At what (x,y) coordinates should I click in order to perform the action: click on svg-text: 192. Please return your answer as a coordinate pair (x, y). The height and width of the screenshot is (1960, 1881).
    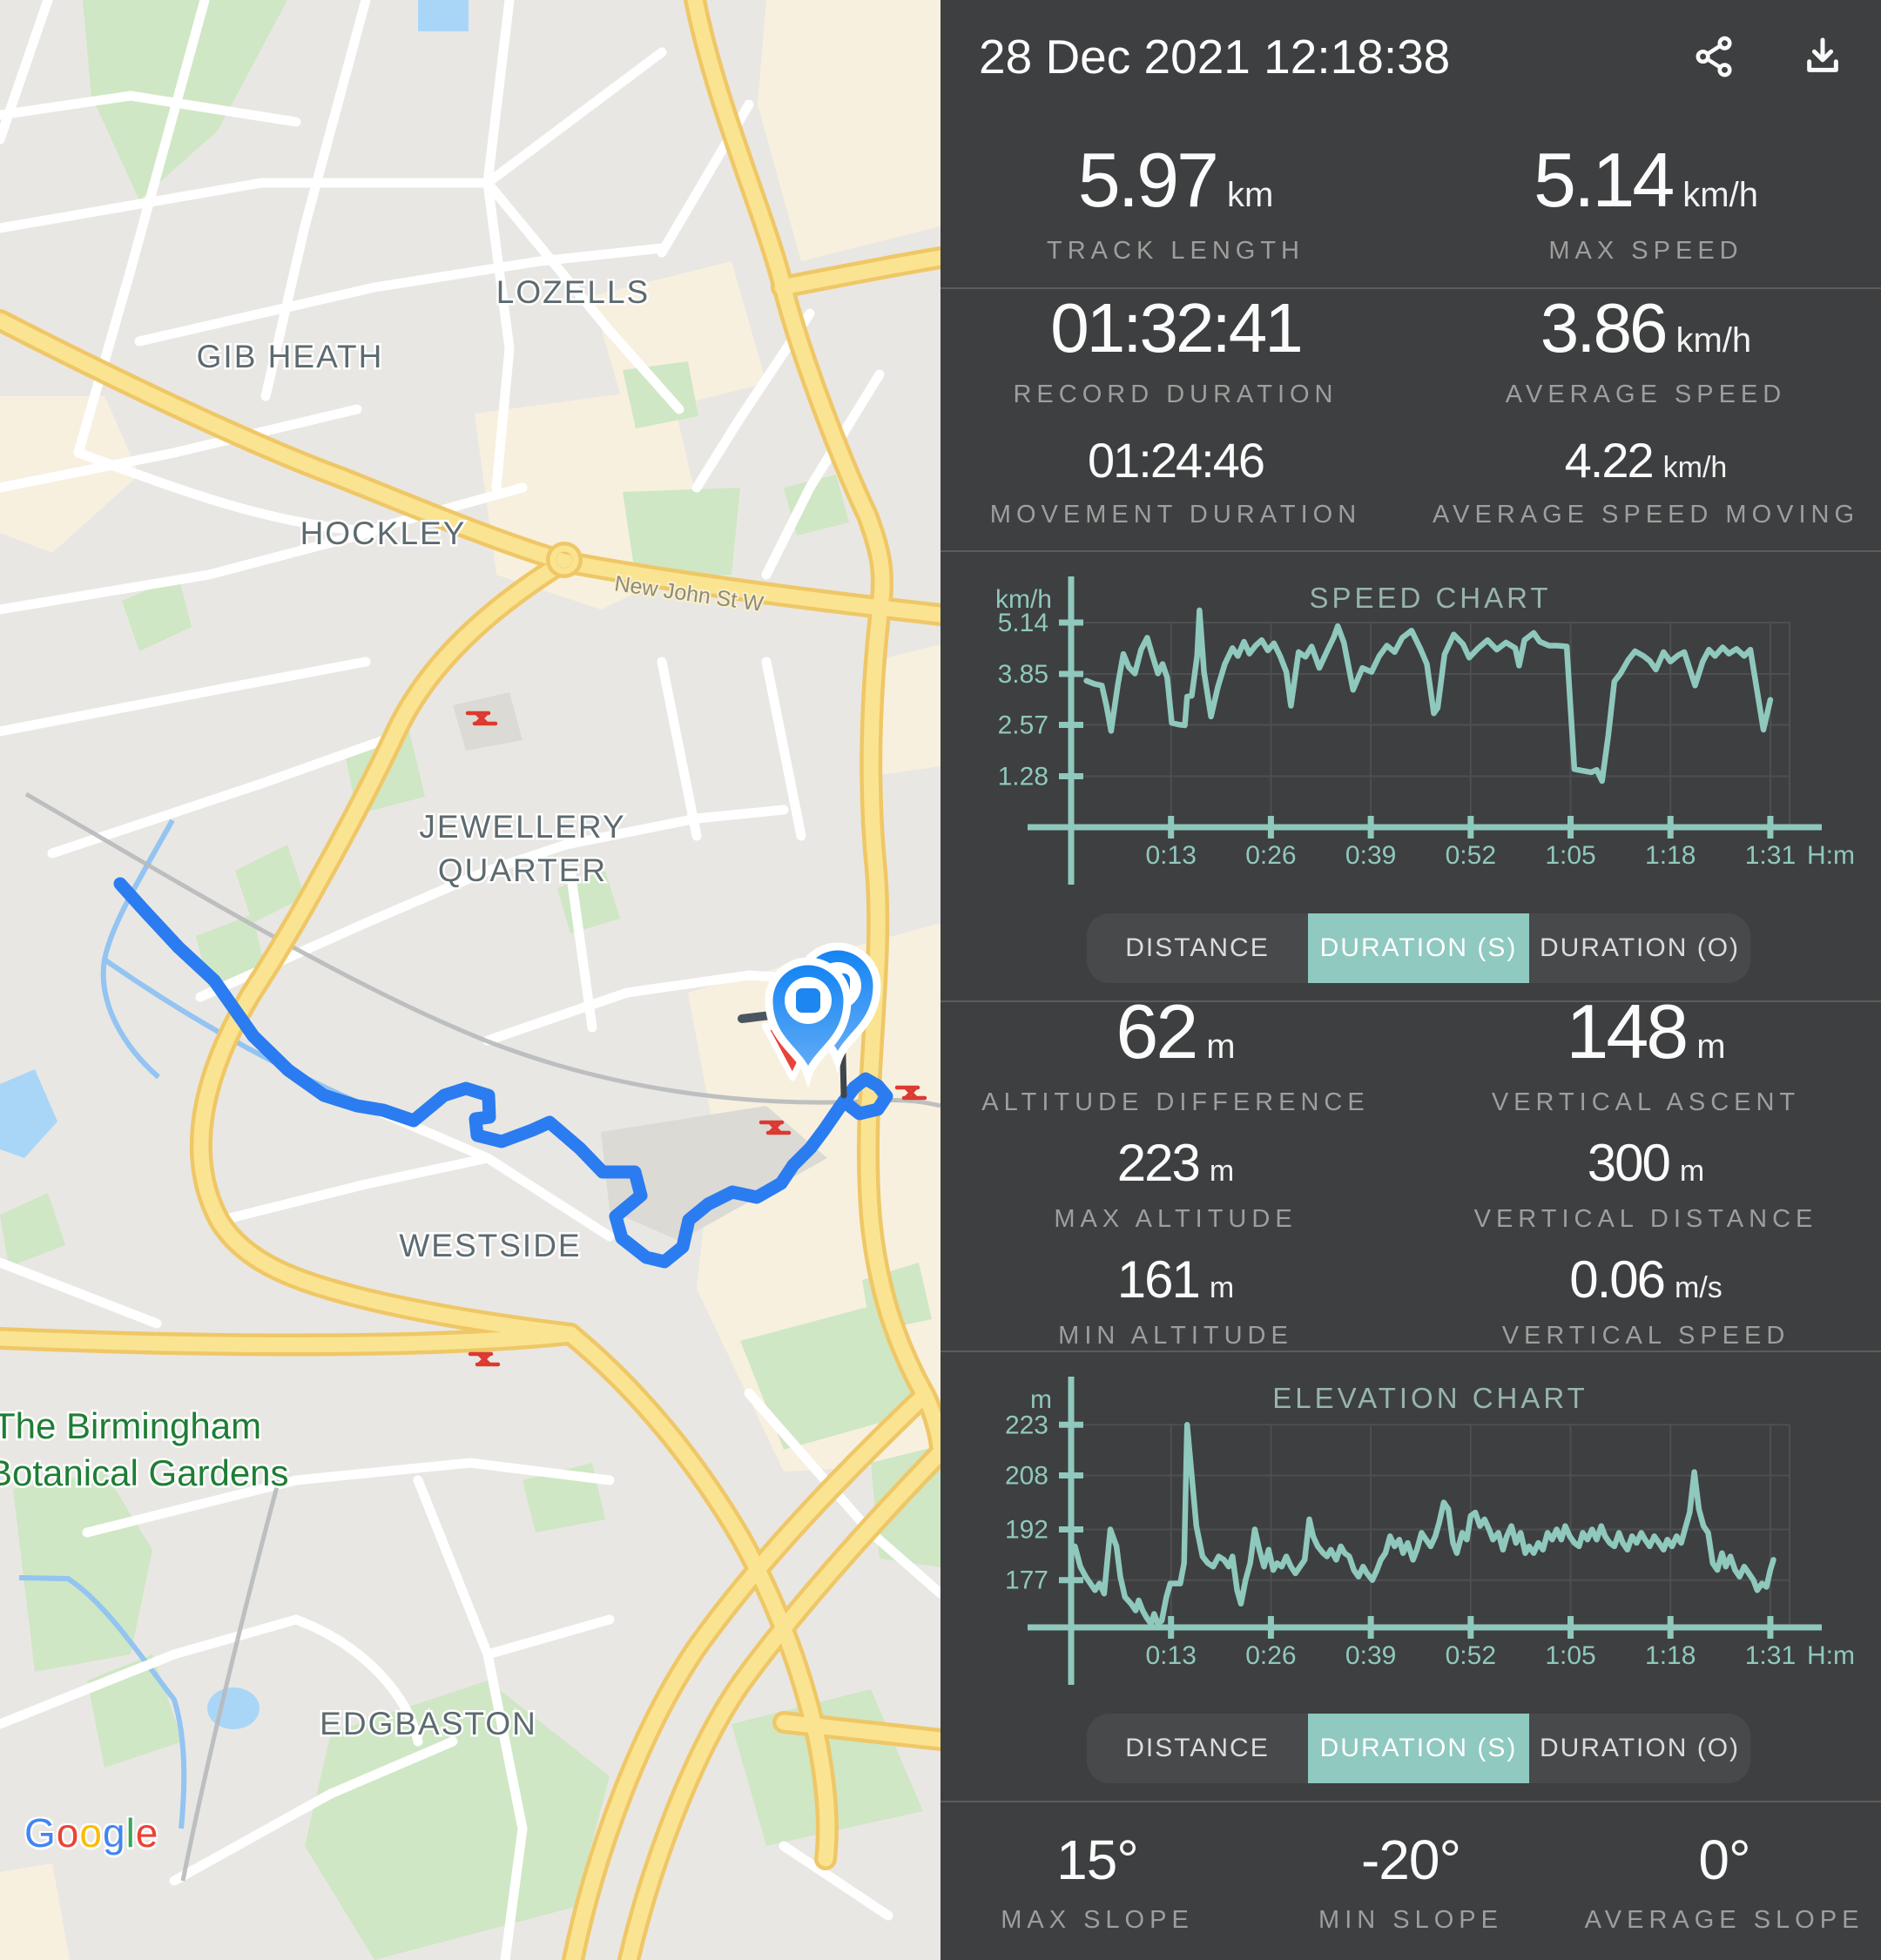
    Looking at the image, I should click on (1026, 1530).